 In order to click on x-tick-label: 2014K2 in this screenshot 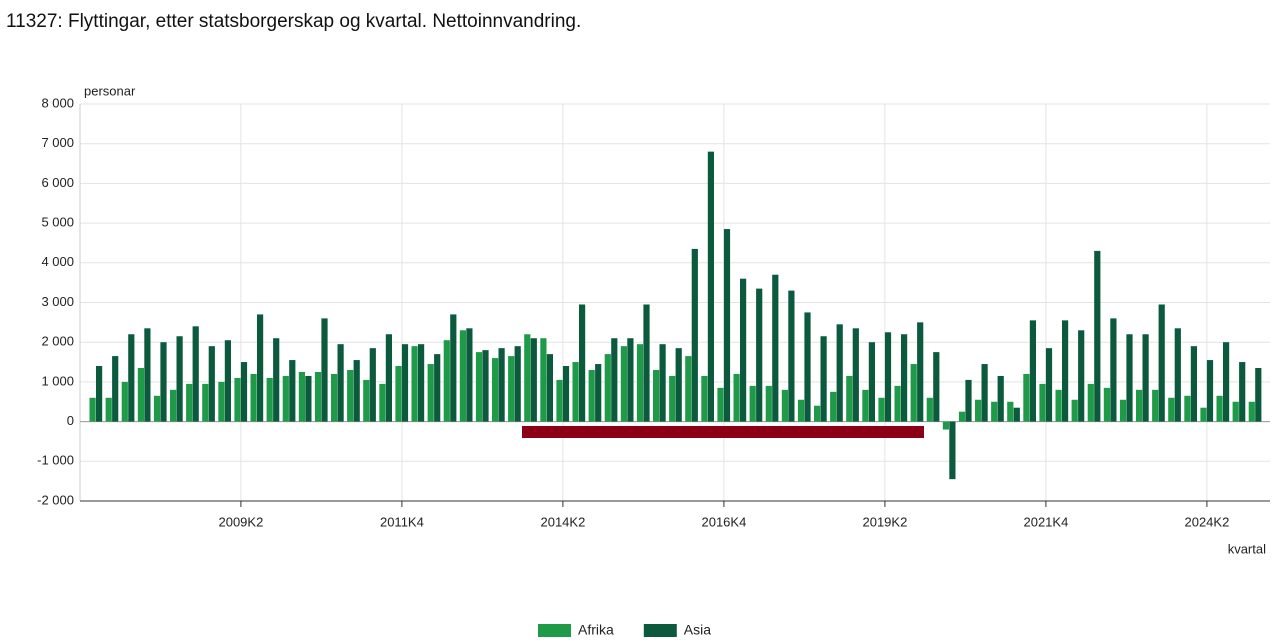, I will do `click(562, 521)`.